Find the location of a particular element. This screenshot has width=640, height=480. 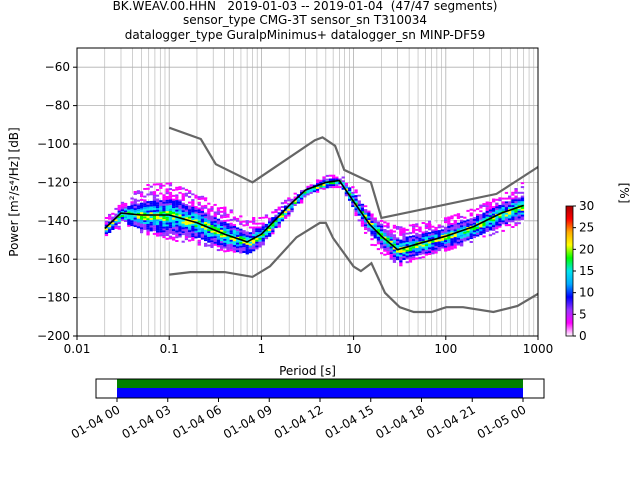

mode-line is located at coordinates (314, 215).